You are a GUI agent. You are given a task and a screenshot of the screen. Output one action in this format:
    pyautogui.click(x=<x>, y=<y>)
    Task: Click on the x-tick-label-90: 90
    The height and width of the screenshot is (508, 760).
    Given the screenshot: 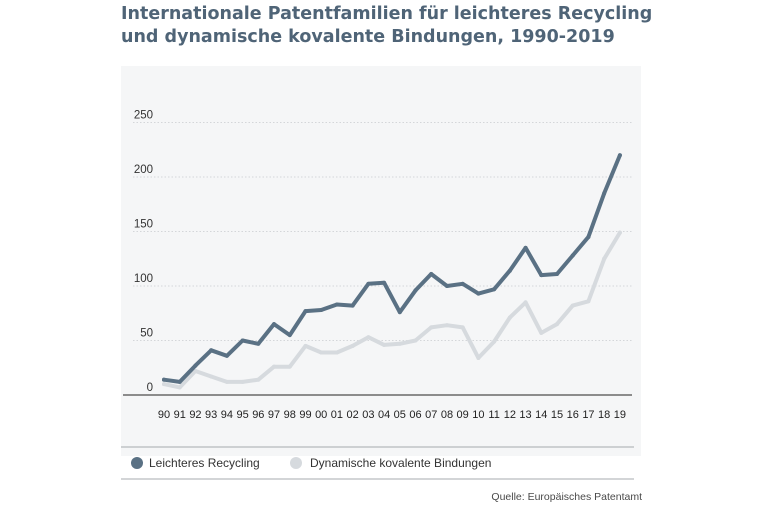 What is the action you would take?
    pyautogui.click(x=164, y=415)
    